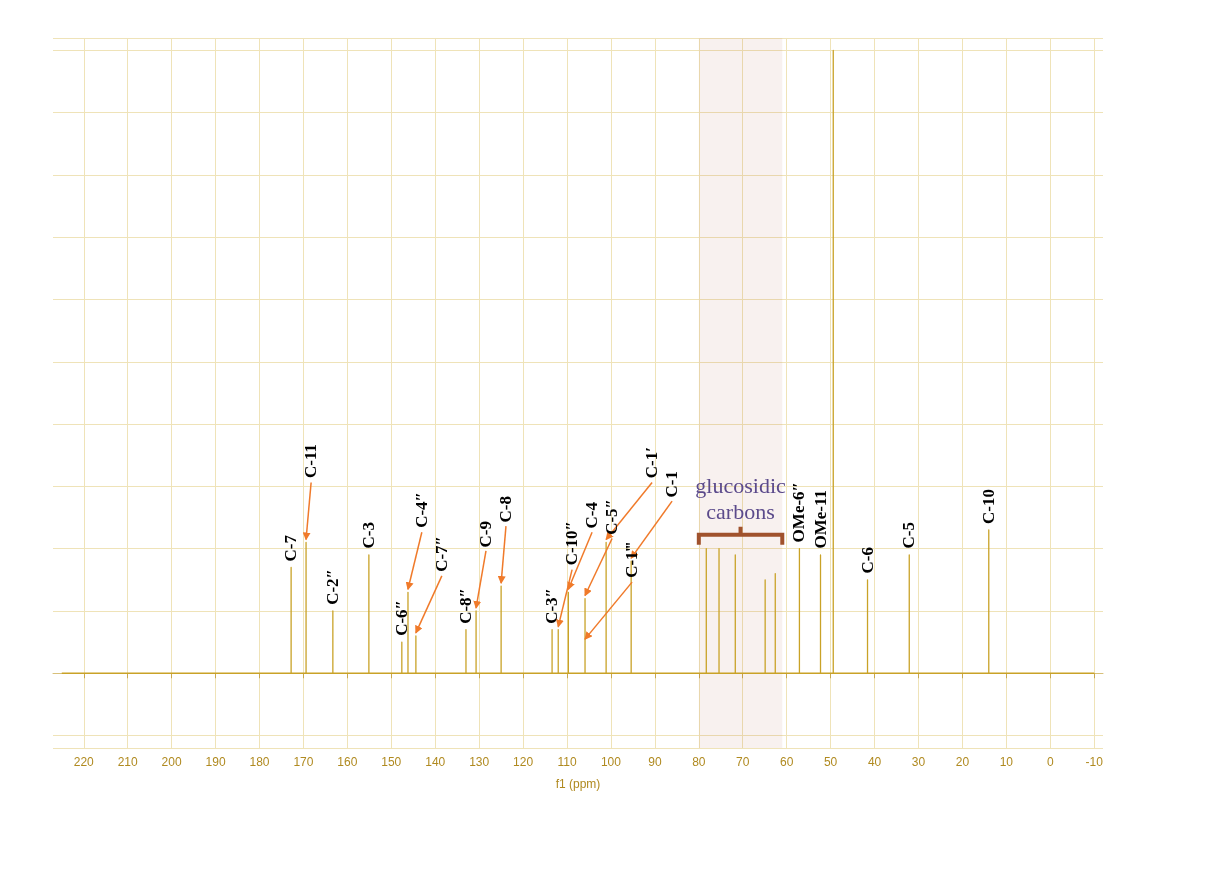 The width and height of the screenshot is (1218, 869). What do you see at coordinates (401, 618) in the screenshot?
I see `annotation: C-6″` at bounding box center [401, 618].